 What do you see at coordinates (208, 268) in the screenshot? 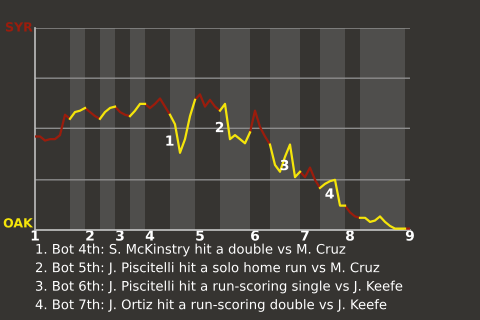
I see `text: 2. Bot 5th: J. Piscitelli hit a solo home run vs M. Cruz` at bounding box center [208, 268].